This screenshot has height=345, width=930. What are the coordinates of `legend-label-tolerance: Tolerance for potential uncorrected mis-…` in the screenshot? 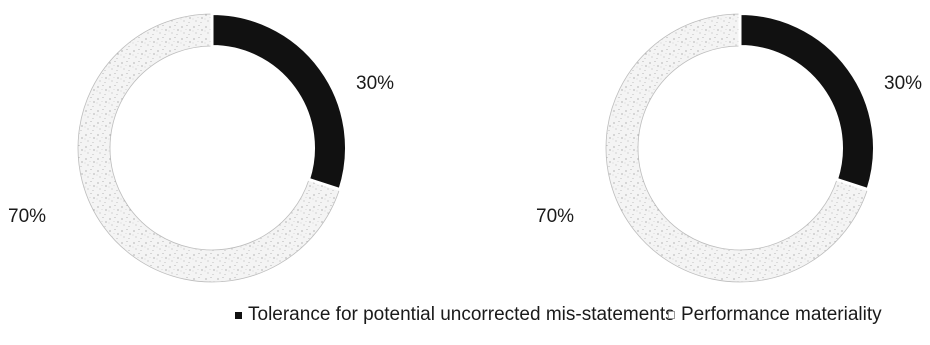 It's located at (461, 314).